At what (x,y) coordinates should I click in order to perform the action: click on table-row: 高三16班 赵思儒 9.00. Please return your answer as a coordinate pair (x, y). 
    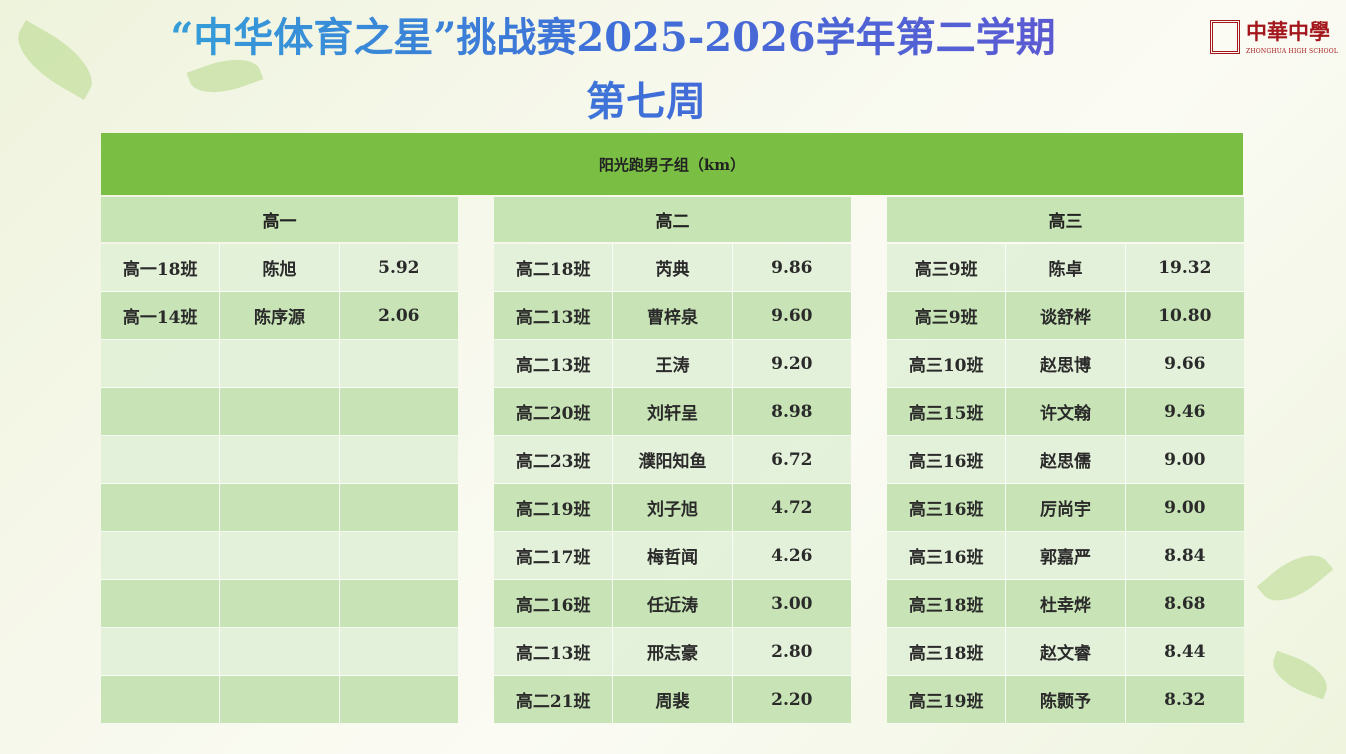
    Looking at the image, I should click on (1065, 460).